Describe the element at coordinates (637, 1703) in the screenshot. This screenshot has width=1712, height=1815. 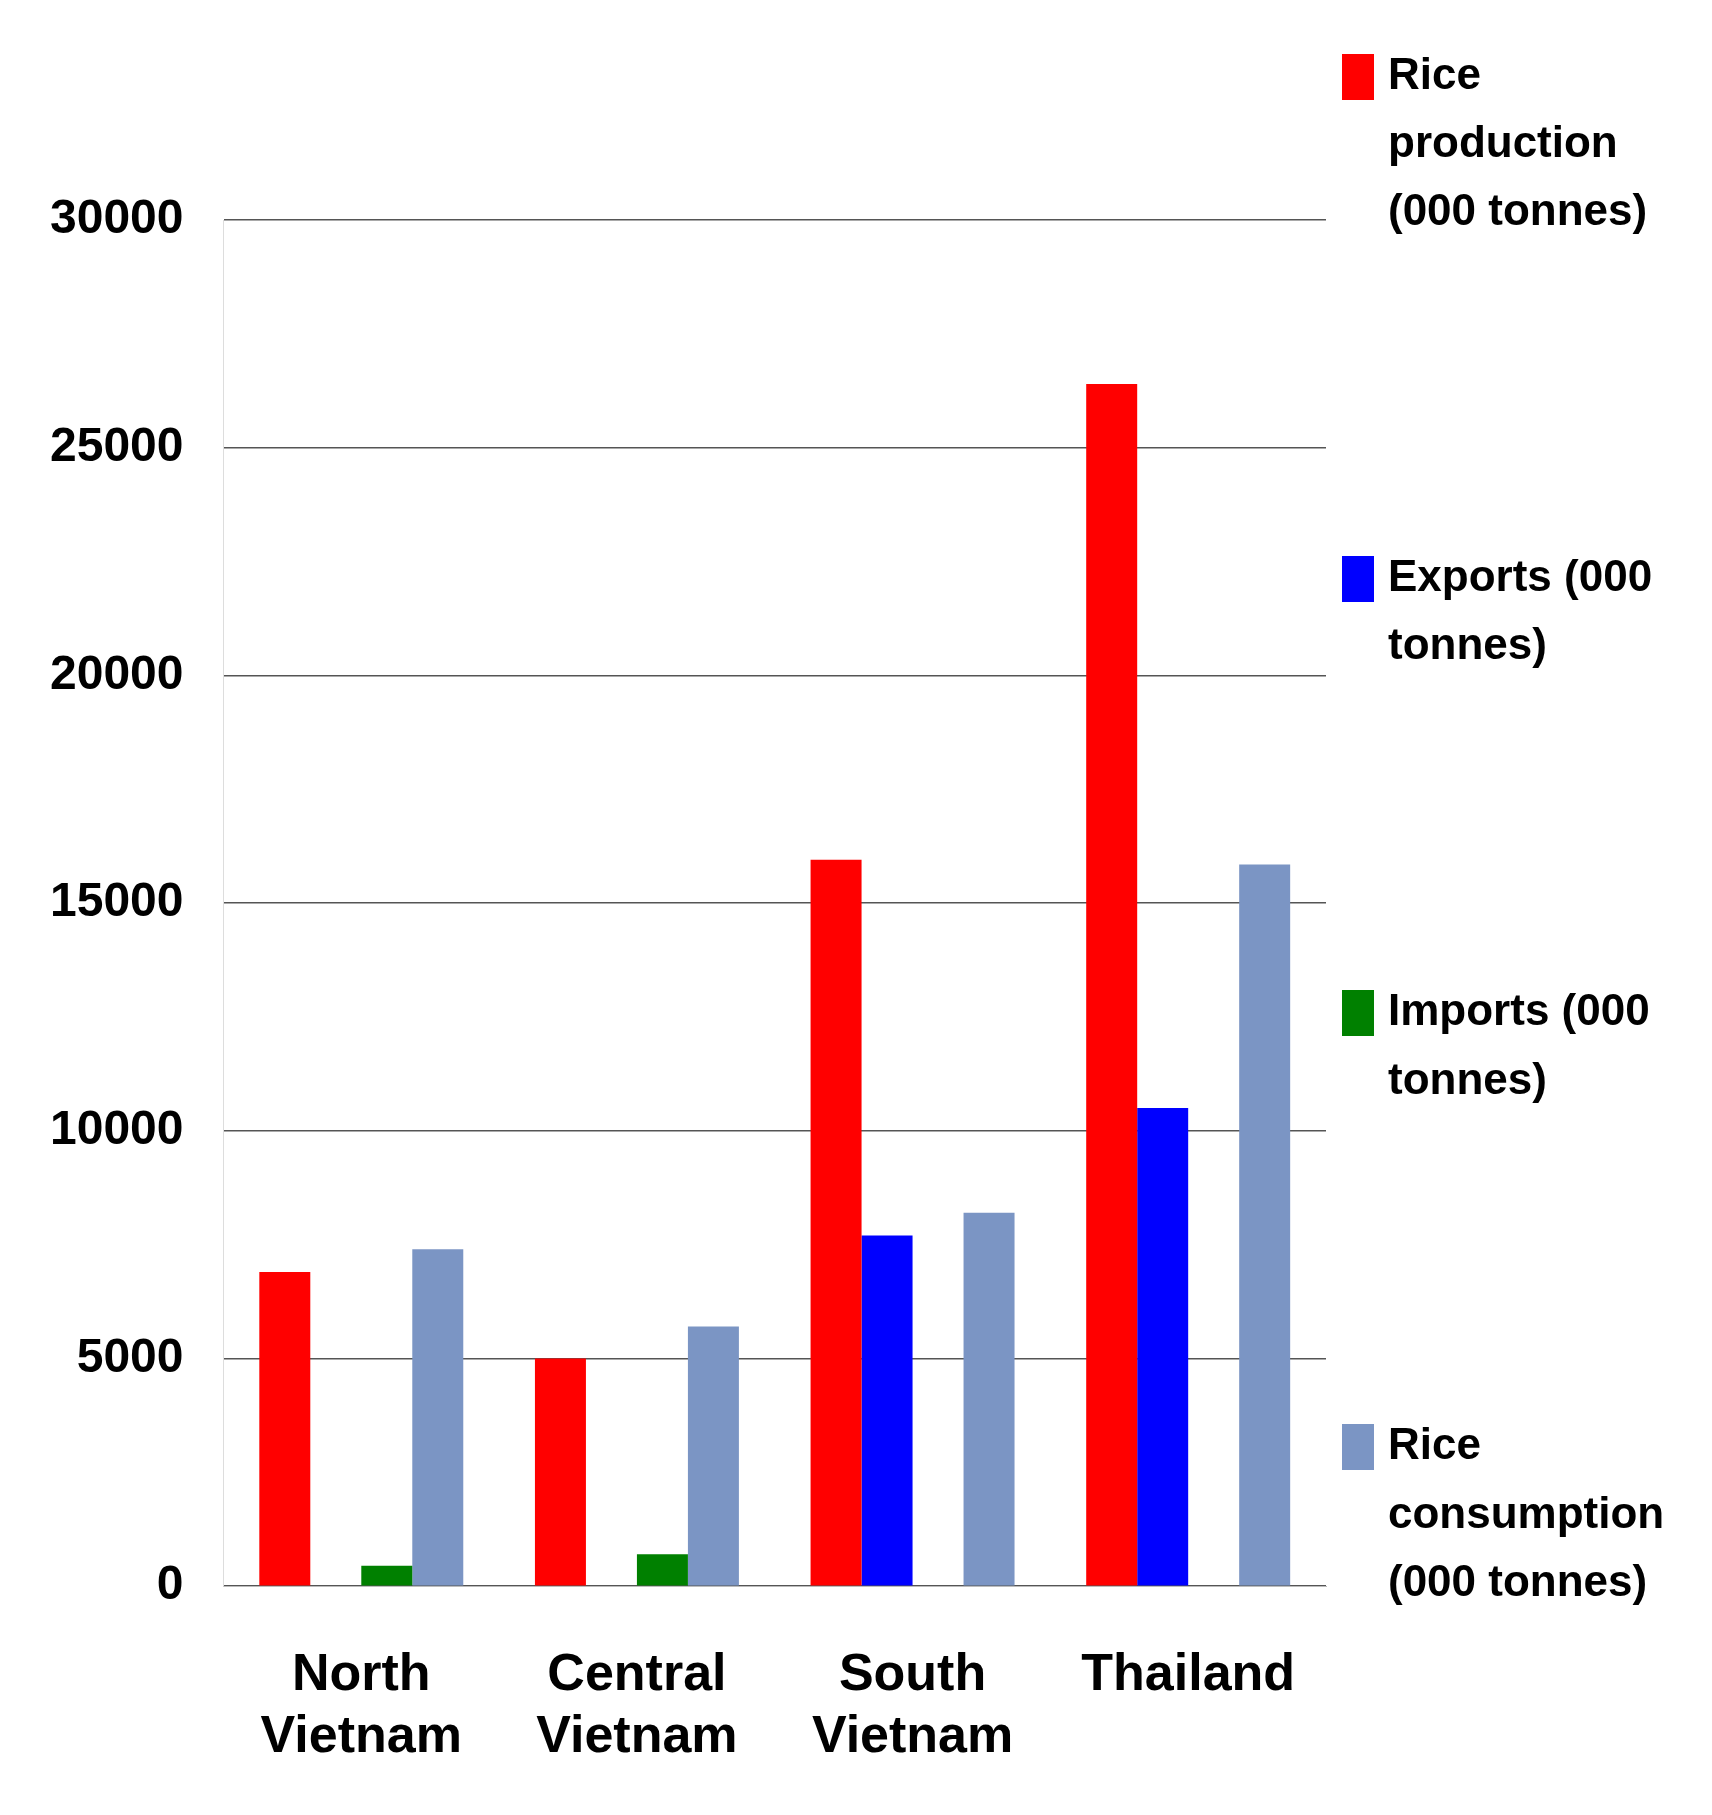
I see `x-tick-label: Central Vietnam` at that location.